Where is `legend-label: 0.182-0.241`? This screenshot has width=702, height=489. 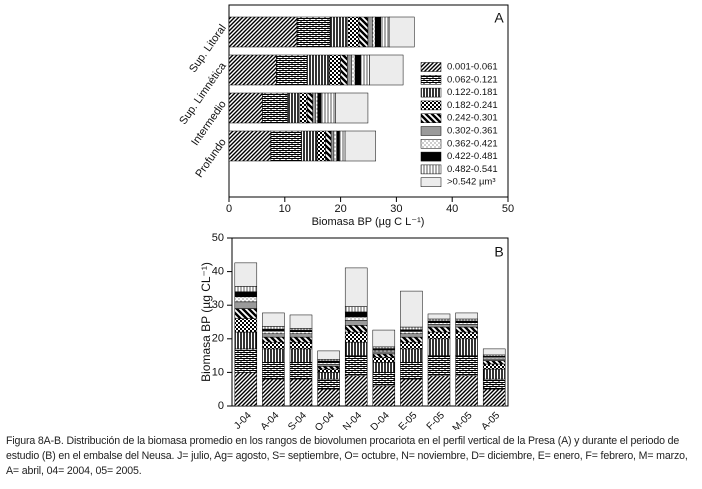
legend-label: 0.182-0.241 is located at coordinates (472, 105).